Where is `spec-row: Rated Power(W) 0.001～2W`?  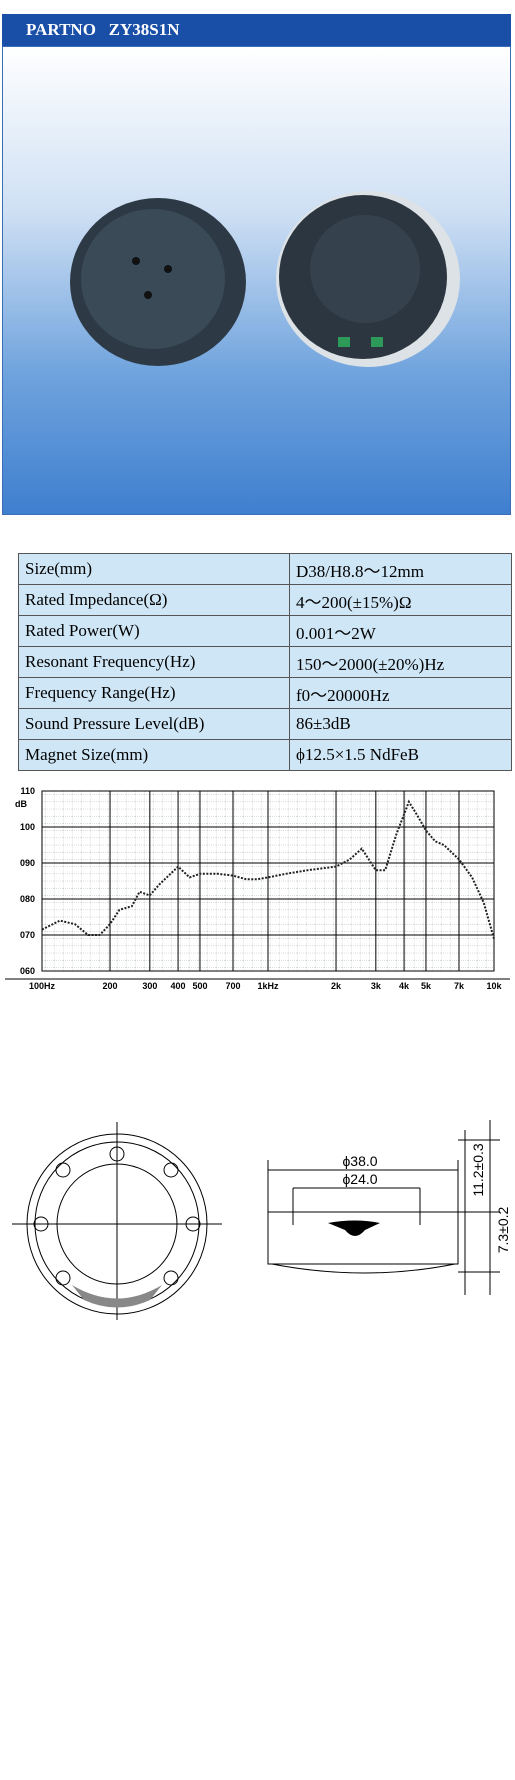 spec-row: Rated Power(W) 0.001～2W is located at coordinates (265, 631).